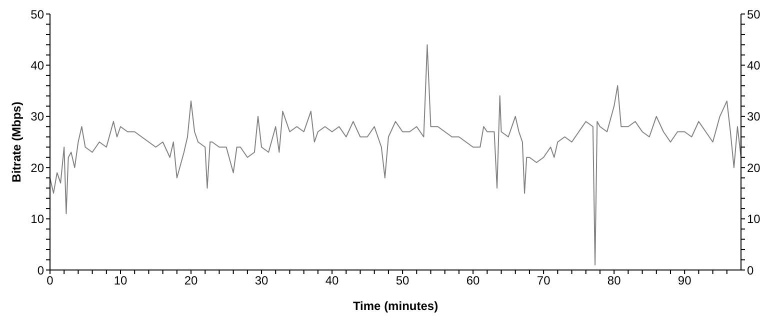 This screenshot has height=322, width=773. I want to click on y-tick-label: 20, so click(37, 167).